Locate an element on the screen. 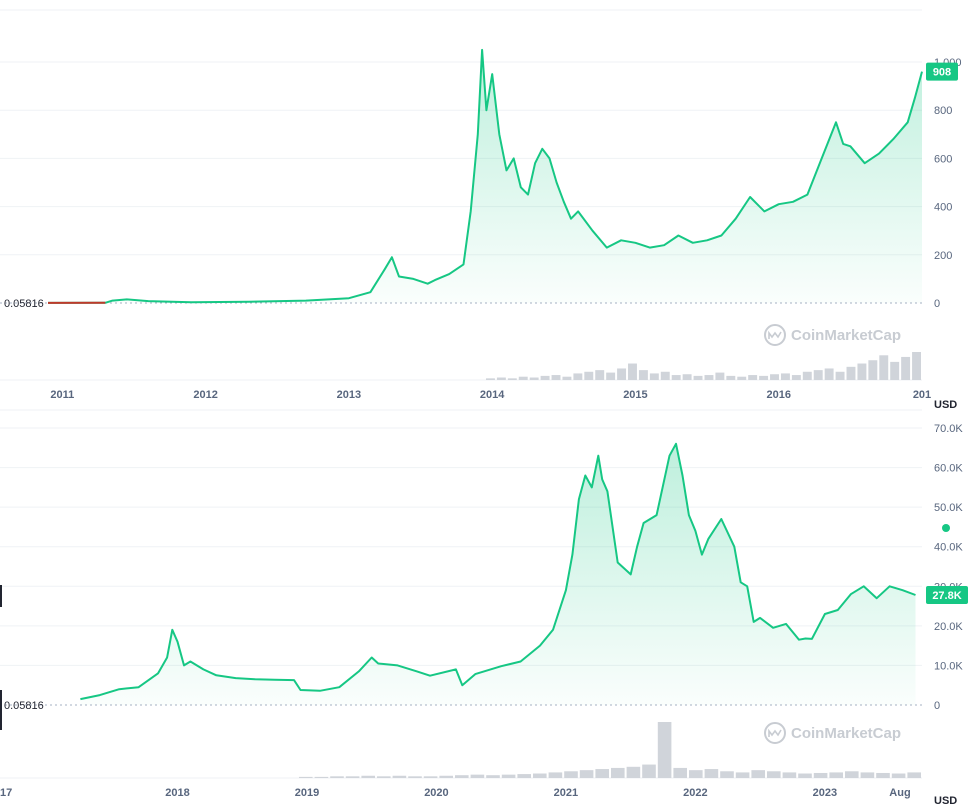 The image size is (974, 812). y-tick-label: 40.0K is located at coordinates (948, 548).